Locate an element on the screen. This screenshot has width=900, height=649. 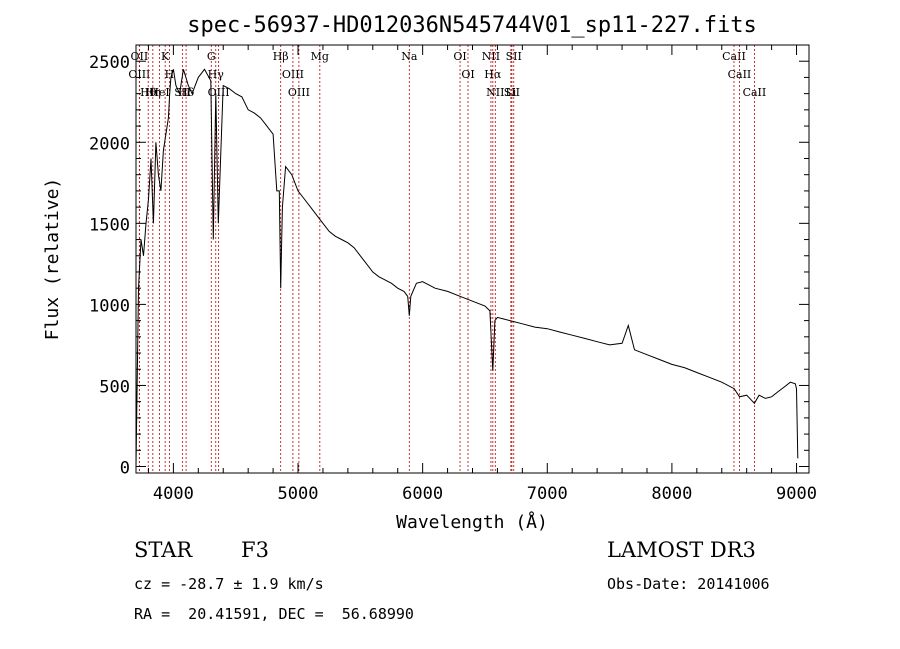
spectral-line-label: OII is located at coordinates (140, 56).